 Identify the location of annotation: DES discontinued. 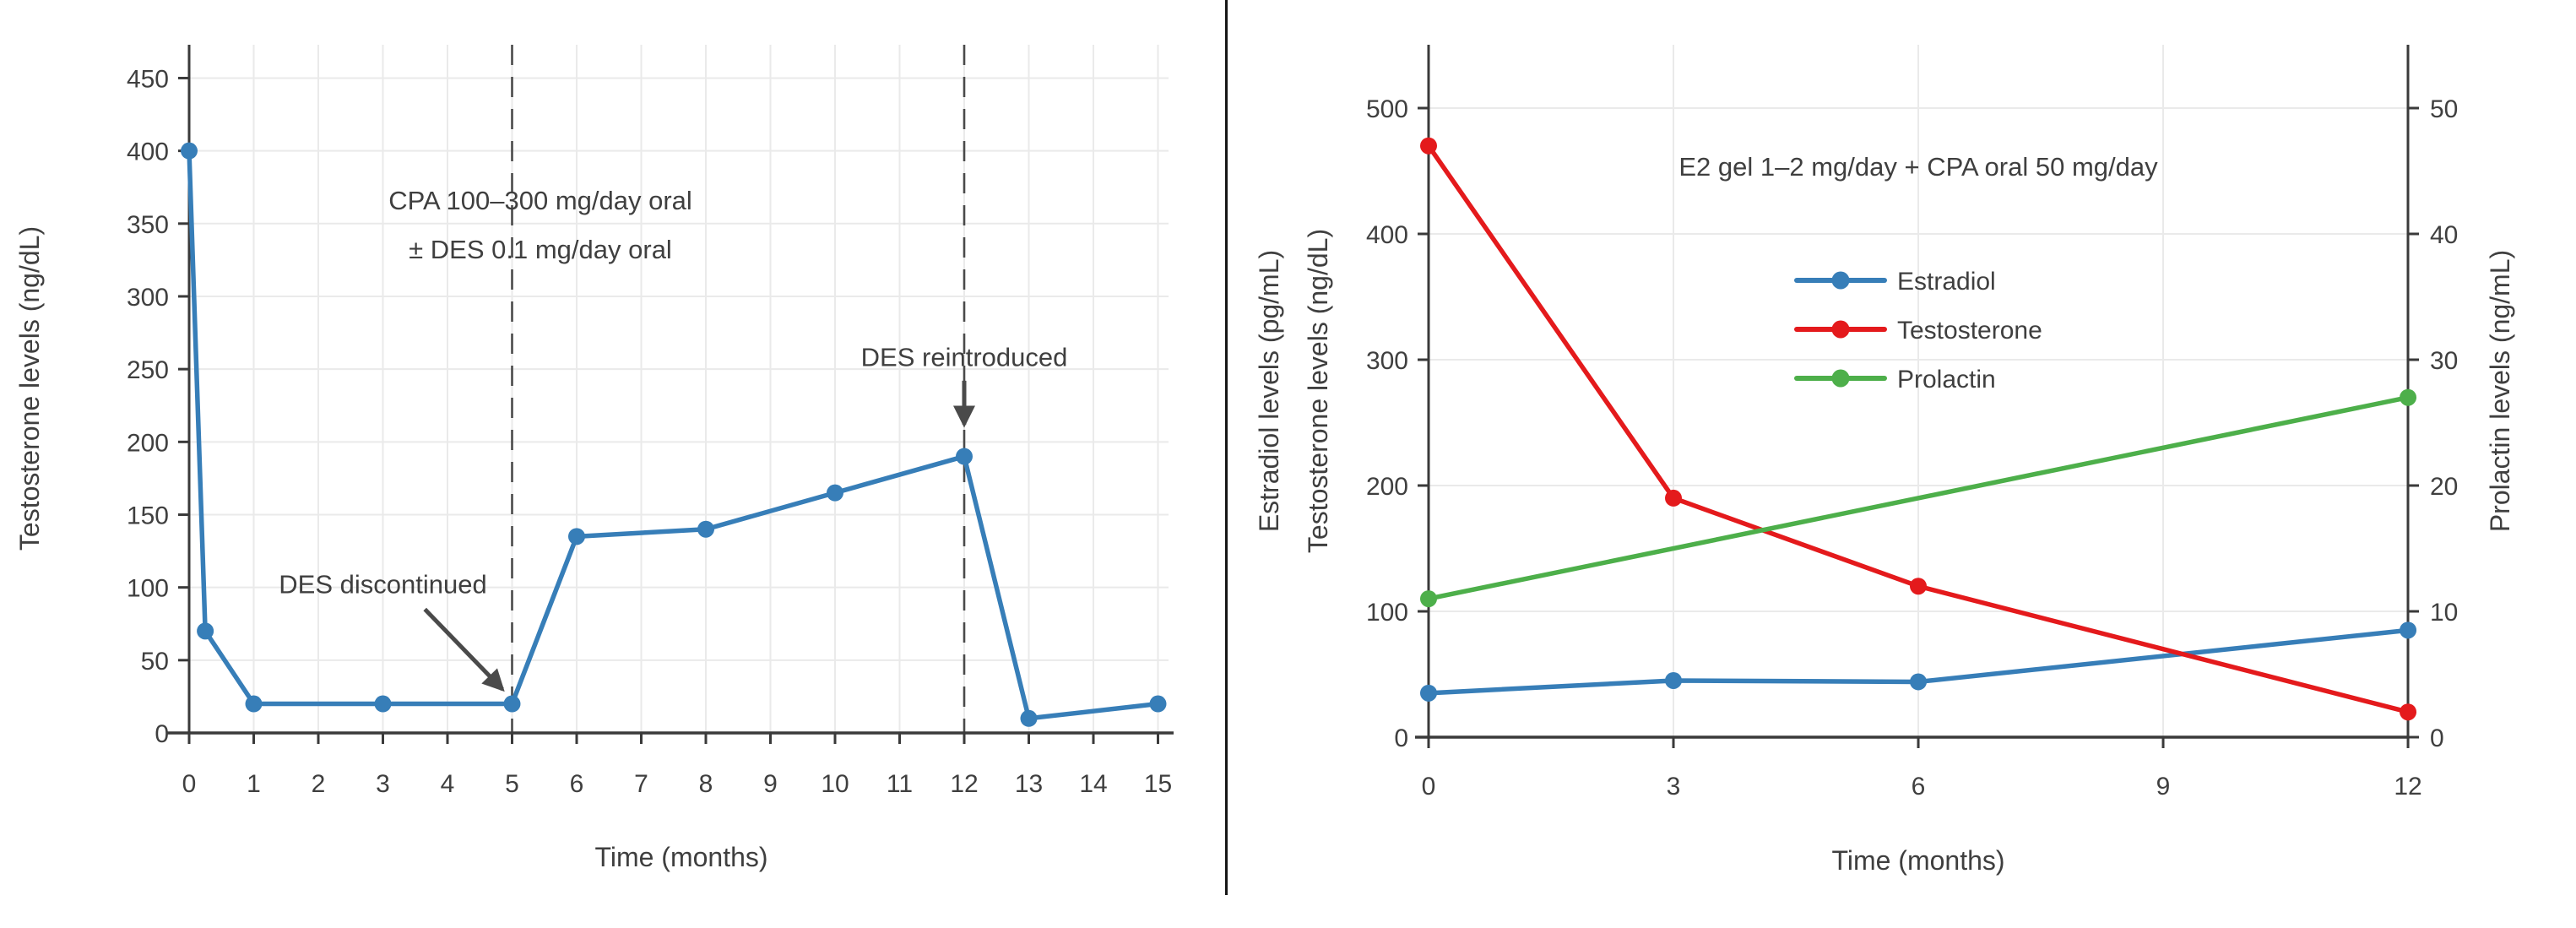
(392, 631).